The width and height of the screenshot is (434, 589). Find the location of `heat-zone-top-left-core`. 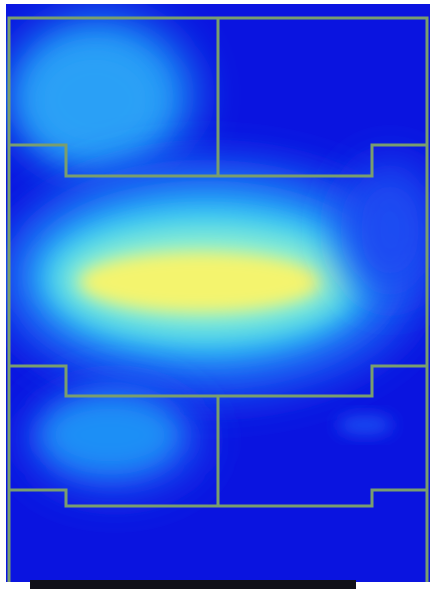

heat-zone-top-left-core is located at coordinates (95, 100).